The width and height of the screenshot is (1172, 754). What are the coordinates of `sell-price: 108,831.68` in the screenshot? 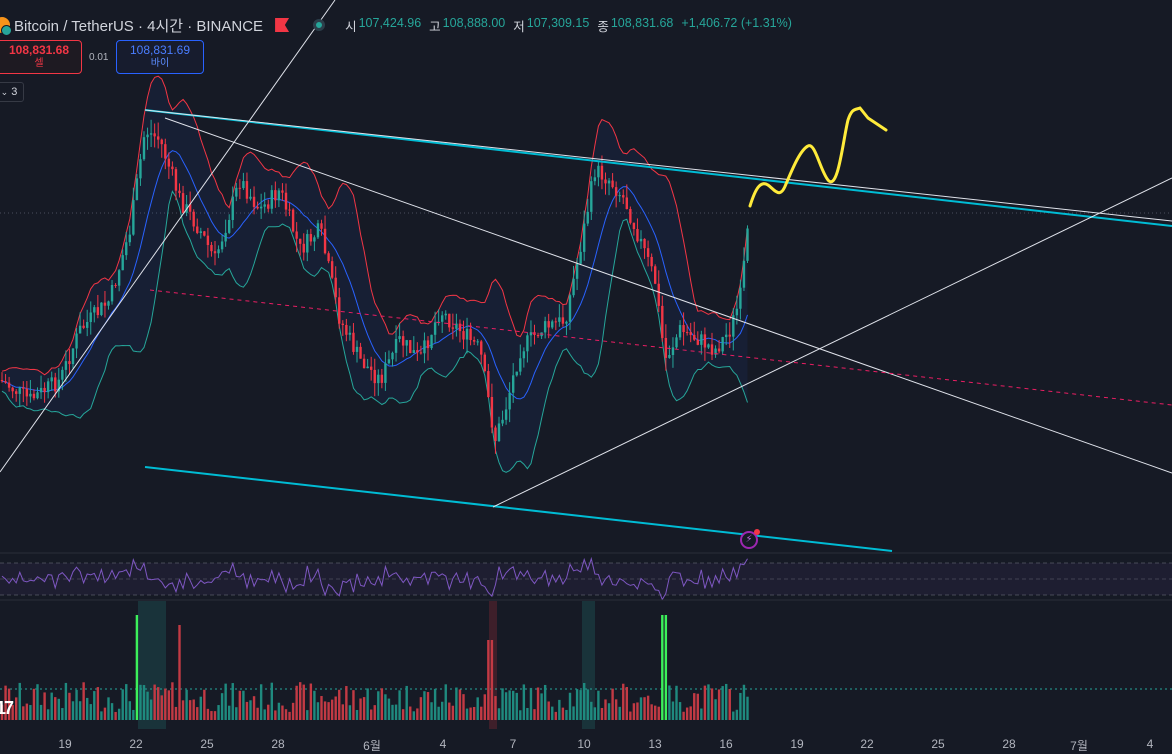 It's located at (39, 50).